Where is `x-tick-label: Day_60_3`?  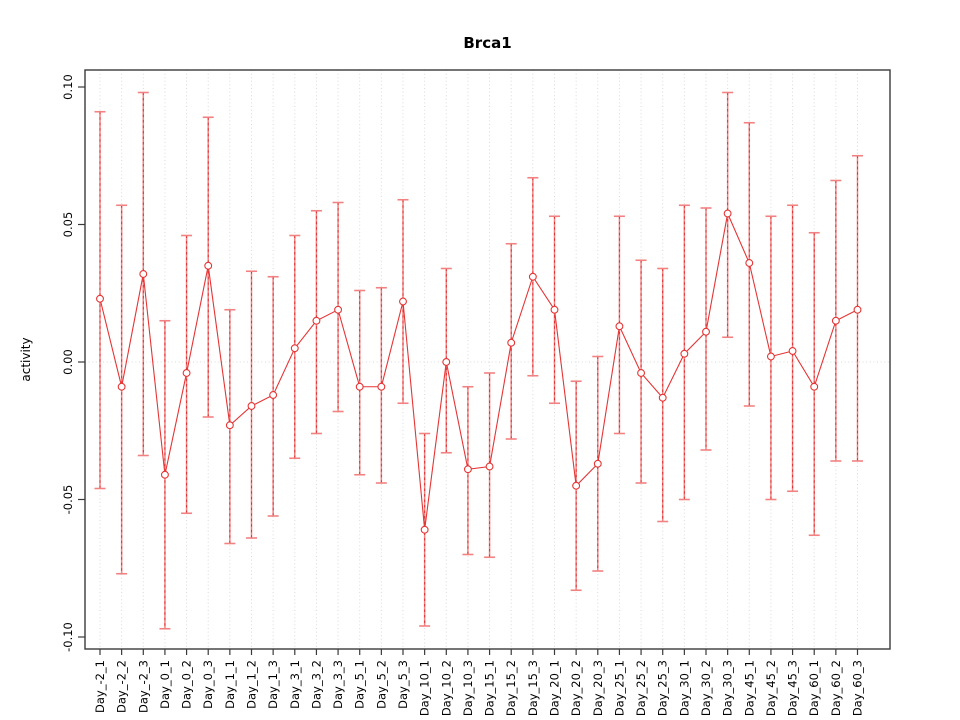 x-tick-label: Day_60_3 is located at coordinates (858, 688).